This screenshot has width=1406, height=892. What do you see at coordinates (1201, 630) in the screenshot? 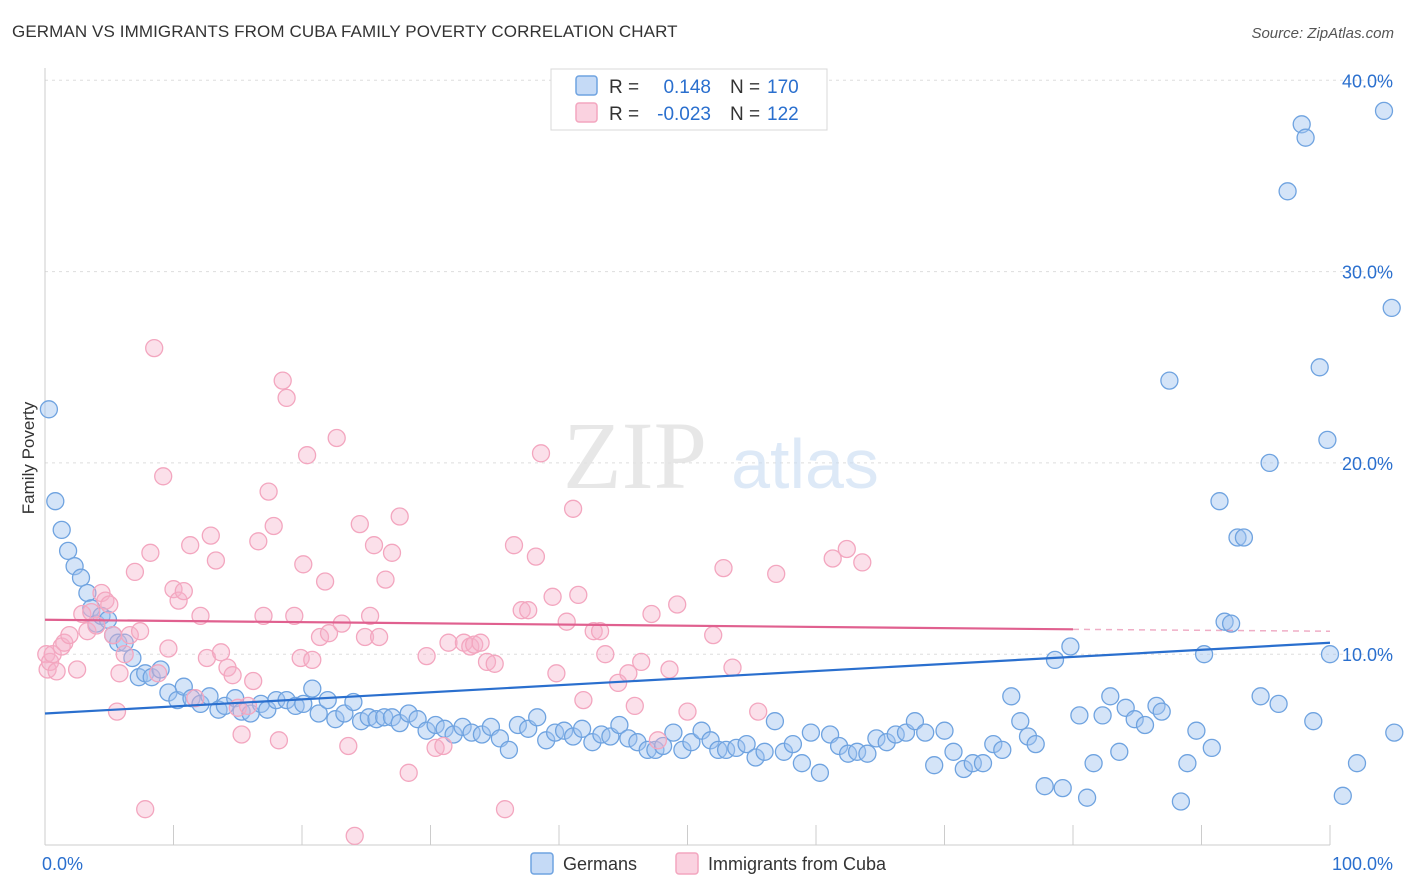
I see `cuba-trend-line-extension` at bounding box center [1201, 630].